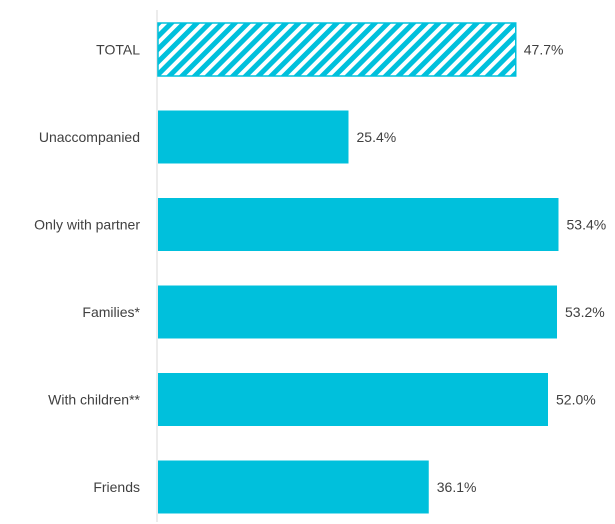 Image resolution: width=615 pixels, height=524 pixels. Describe the element at coordinates (94, 400) in the screenshot. I see `category-label-with-children: With children**` at that location.